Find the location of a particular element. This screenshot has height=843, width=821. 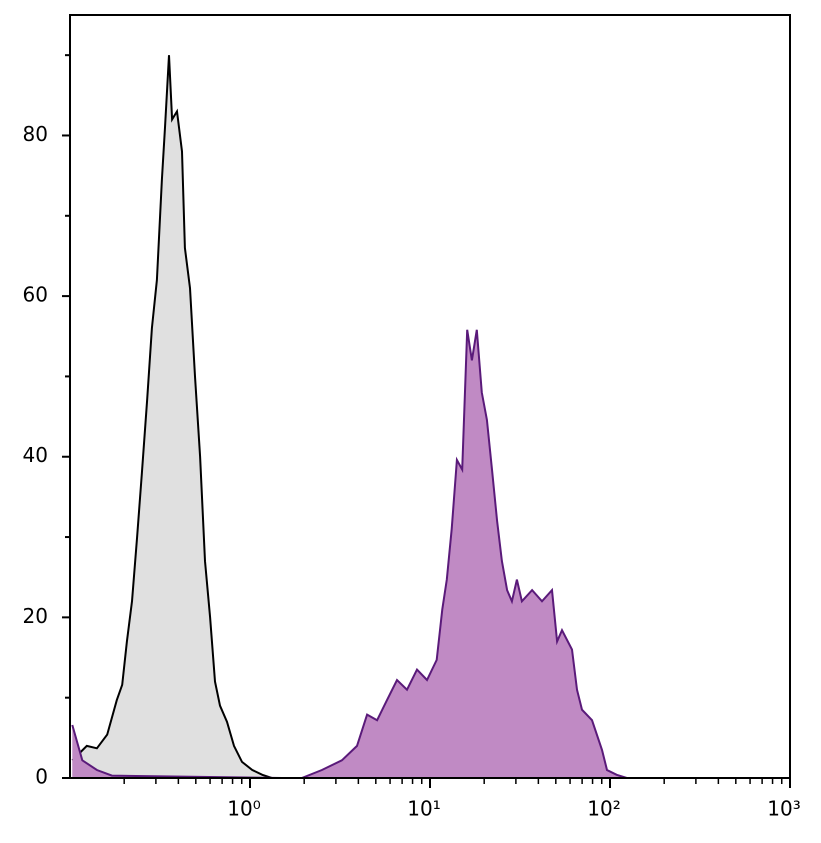

x-tick-label: 10⁰ is located at coordinates (243, 809).